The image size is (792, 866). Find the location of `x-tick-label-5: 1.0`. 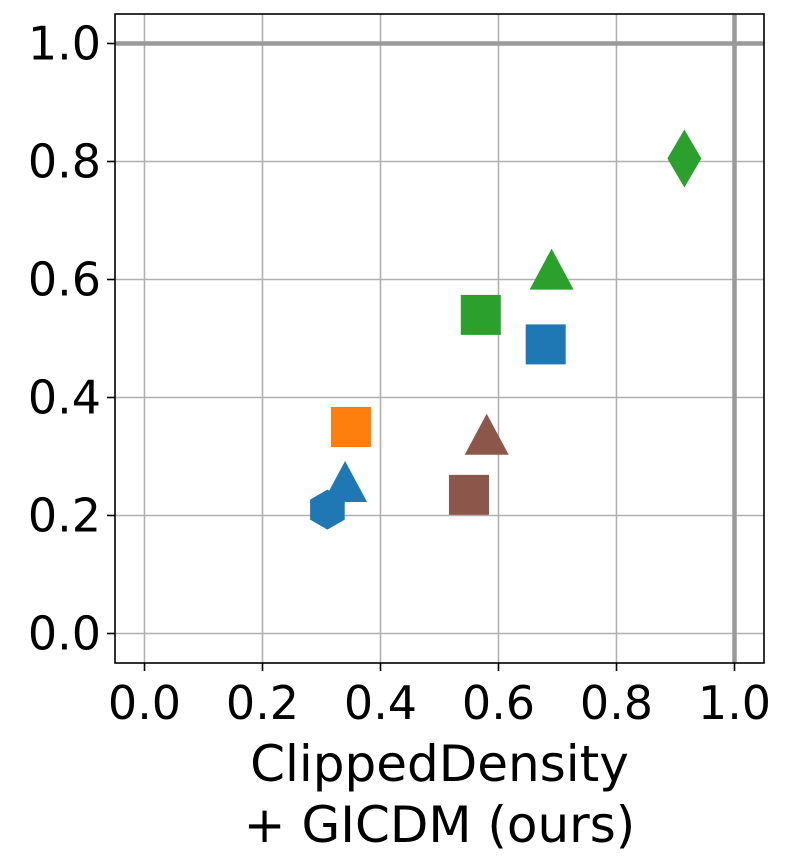

x-tick-label-5: 1.0 is located at coordinates (734, 703).